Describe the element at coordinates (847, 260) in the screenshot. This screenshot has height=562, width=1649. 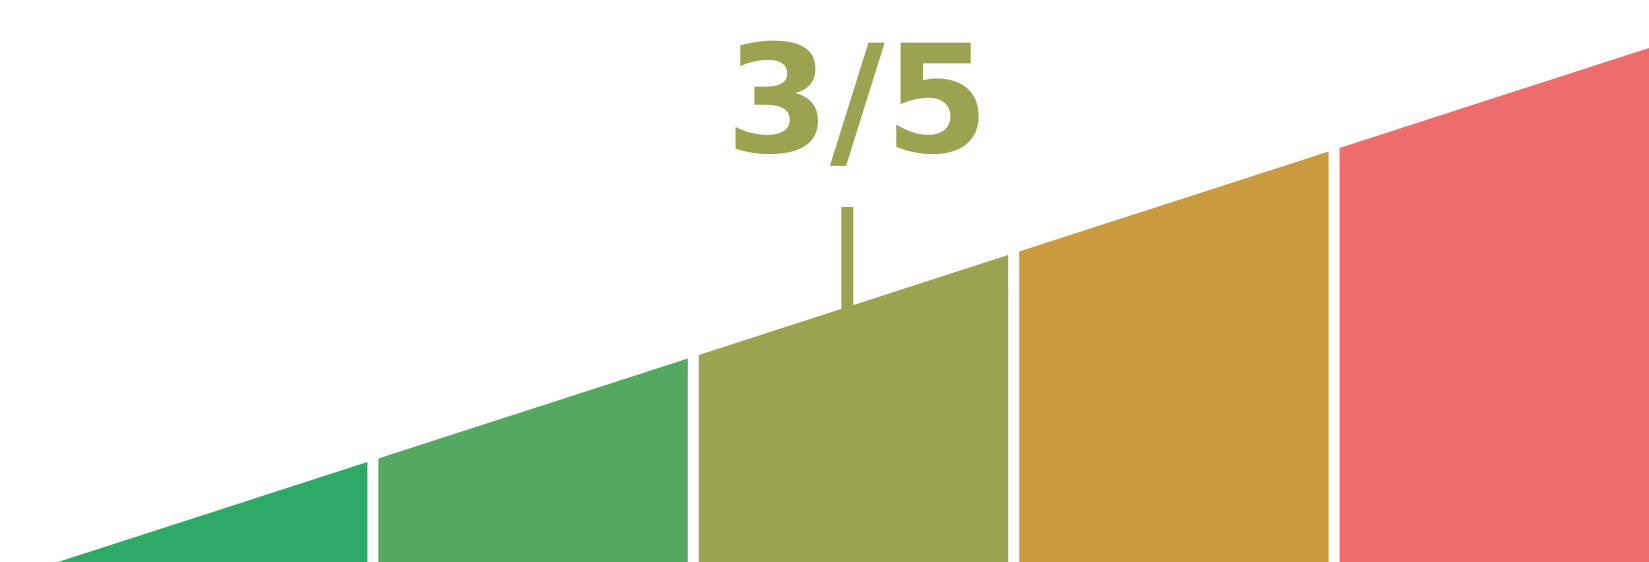
I see `gauge-pointer` at that location.